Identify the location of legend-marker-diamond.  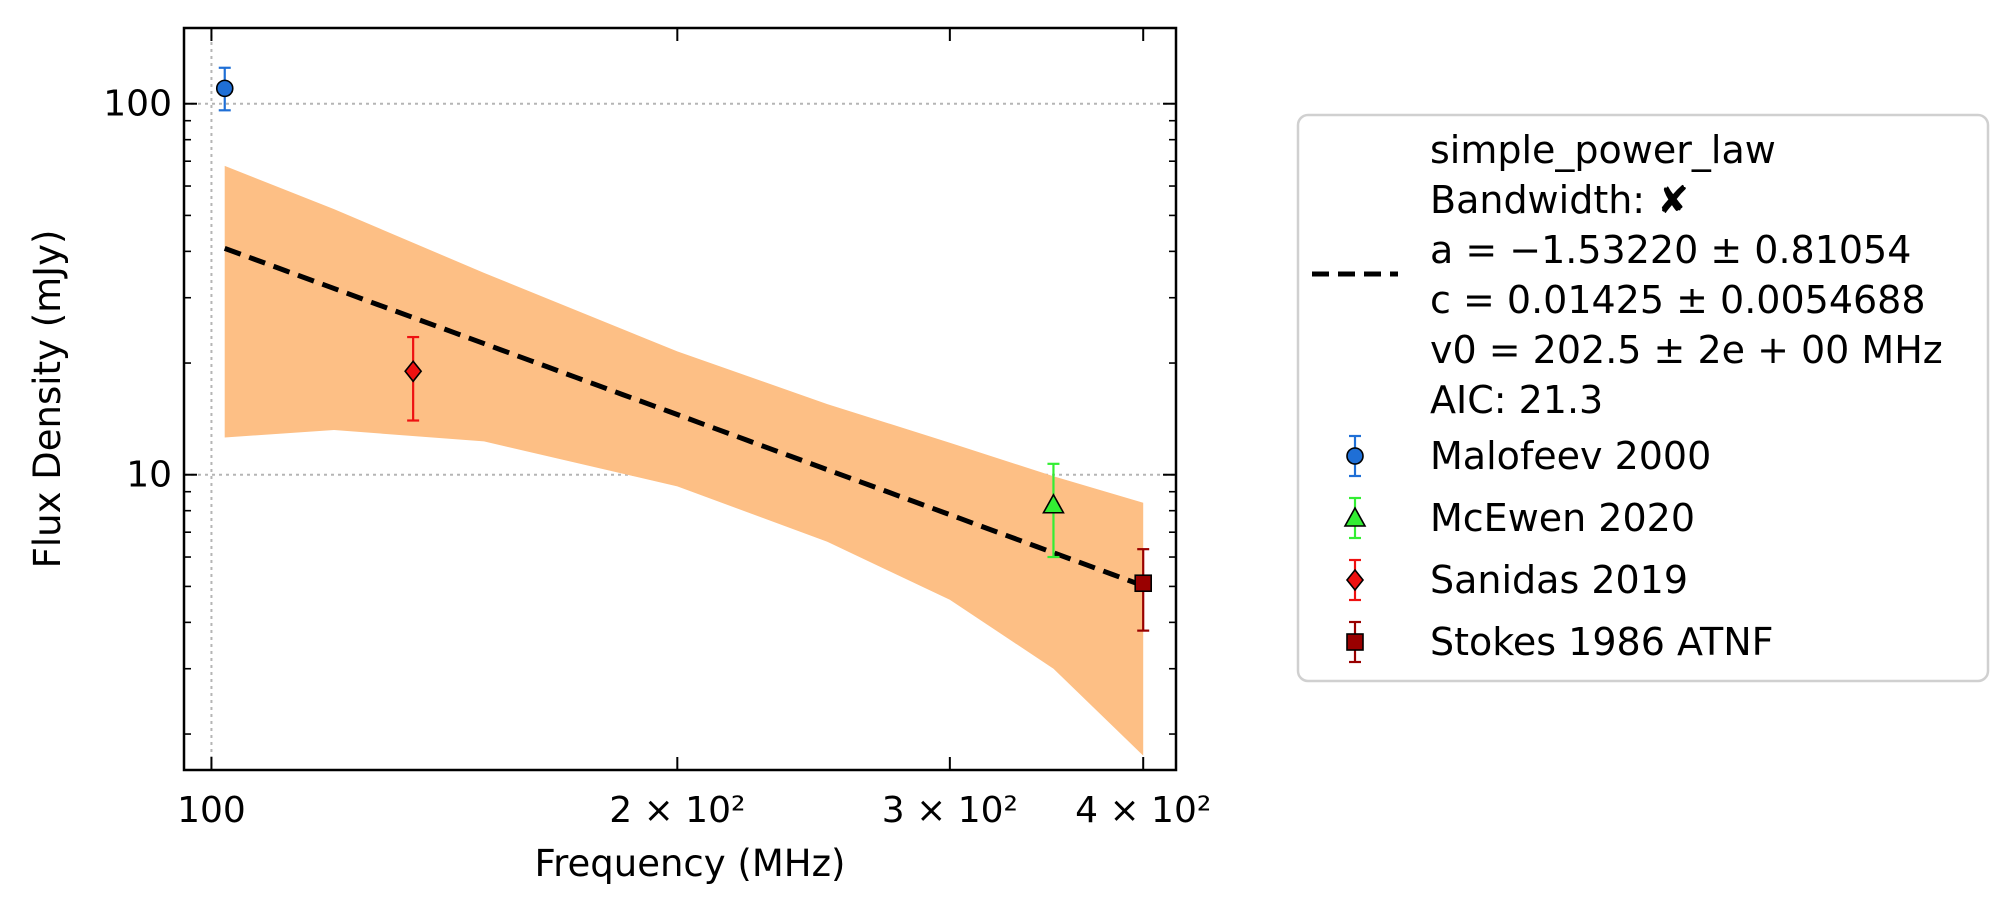
(1355, 580).